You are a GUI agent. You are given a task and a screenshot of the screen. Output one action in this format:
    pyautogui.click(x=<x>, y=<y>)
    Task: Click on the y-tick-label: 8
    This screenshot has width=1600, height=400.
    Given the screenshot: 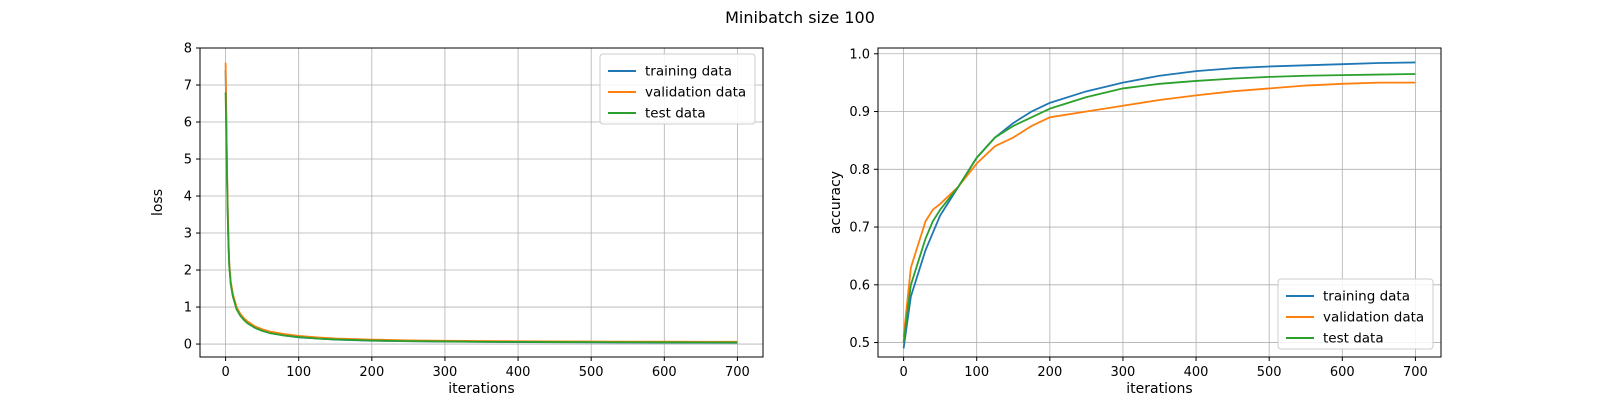 What is the action you would take?
    pyautogui.click(x=188, y=49)
    